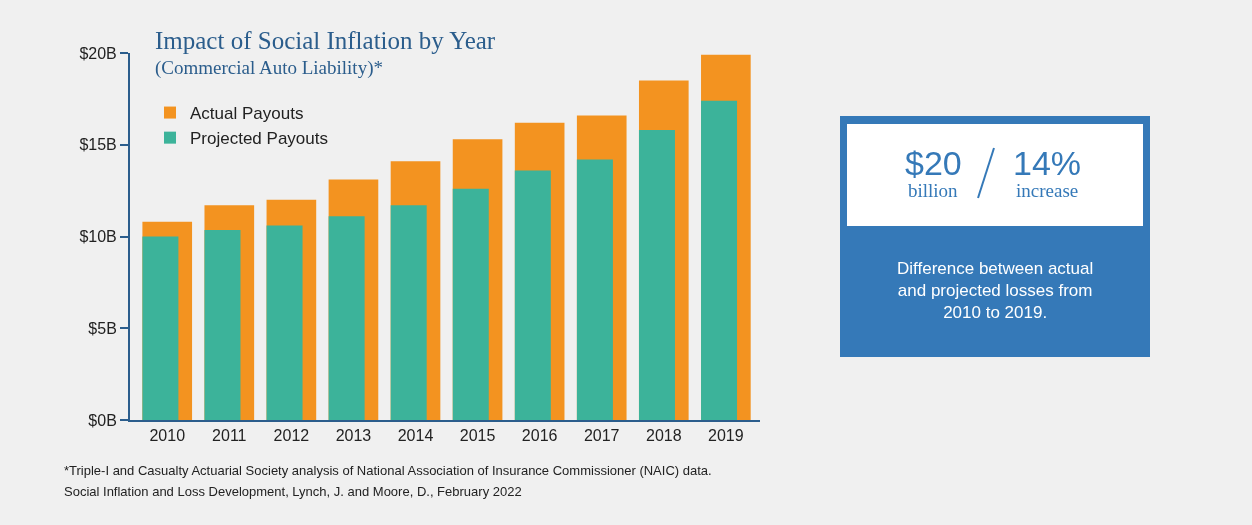 Image resolution: width=1252 pixels, height=525 pixels. What do you see at coordinates (933, 163) in the screenshot?
I see `text: $20` at bounding box center [933, 163].